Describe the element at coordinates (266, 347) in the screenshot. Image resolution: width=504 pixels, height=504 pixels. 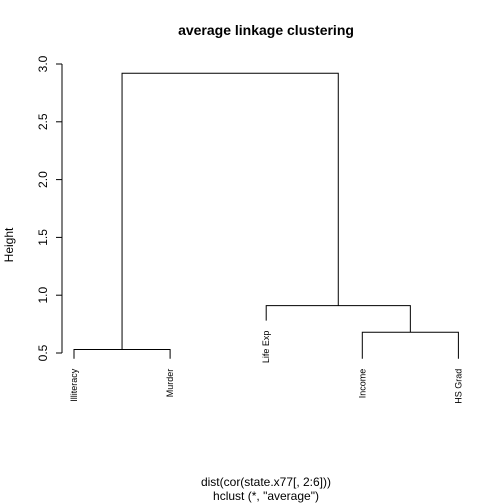
I see `leaf-label: Life Exp` at that location.